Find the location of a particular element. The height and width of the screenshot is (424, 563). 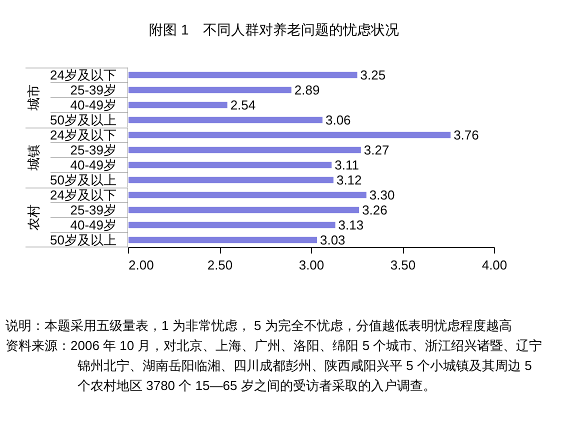

chart-title: 附图 1 不同人群对养老问题的忧虑状况 is located at coordinates (274, 30).